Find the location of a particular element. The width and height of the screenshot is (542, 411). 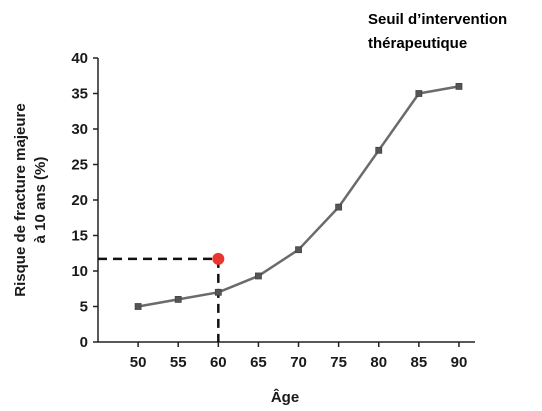

x-tick-label: 50 is located at coordinates (138, 362).